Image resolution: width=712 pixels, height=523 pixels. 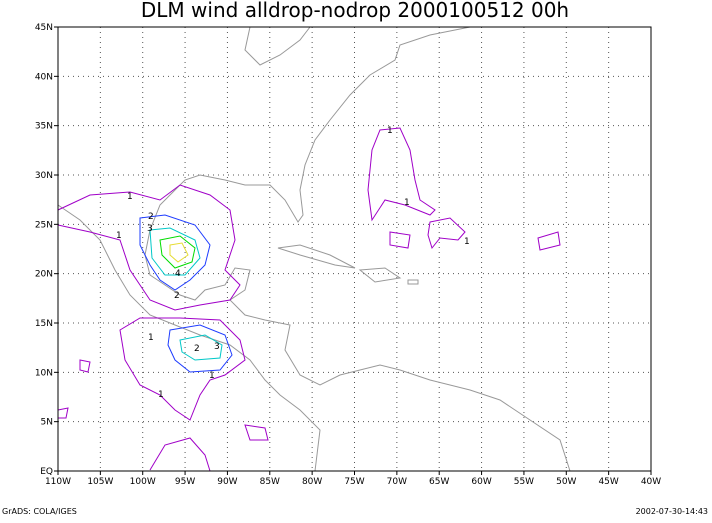 What do you see at coordinates (58, 482) in the screenshot?
I see `lon-tick-label: 110W` at bounding box center [58, 482].